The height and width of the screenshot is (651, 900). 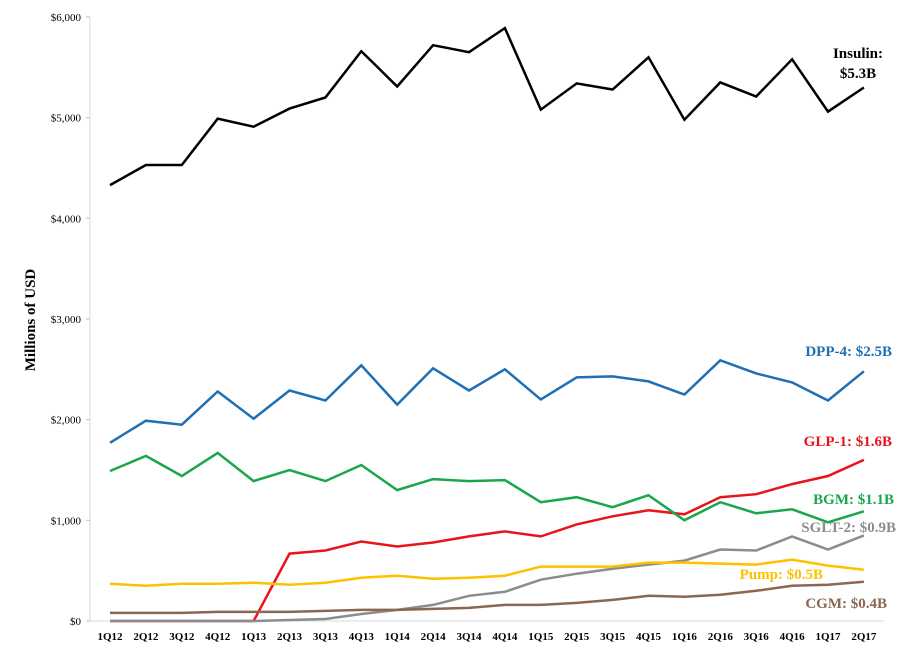 What do you see at coordinates (31, 320) in the screenshot?
I see `y-axis-title: Millions of USD` at bounding box center [31, 320].